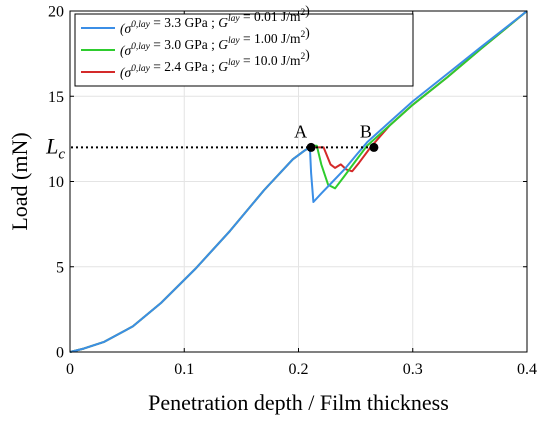 This screenshot has width=542, height=421. Describe the element at coordinates (60, 353) in the screenshot. I see `y-tick-label: 0` at that location.